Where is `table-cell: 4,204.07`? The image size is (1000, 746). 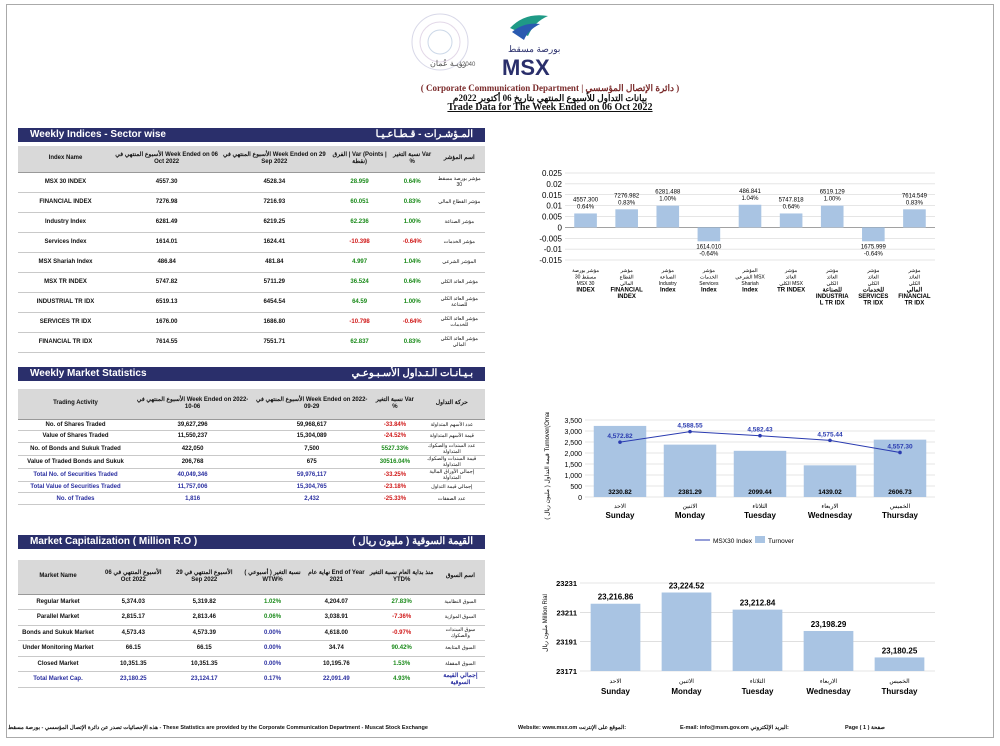 table-cell: 4,204.07 is located at coordinates (336, 602).